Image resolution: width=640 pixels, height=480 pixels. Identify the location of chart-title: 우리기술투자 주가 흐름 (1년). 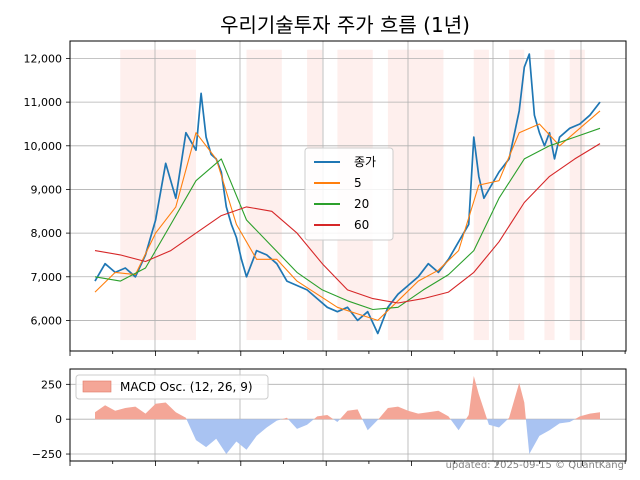
(345, 25).